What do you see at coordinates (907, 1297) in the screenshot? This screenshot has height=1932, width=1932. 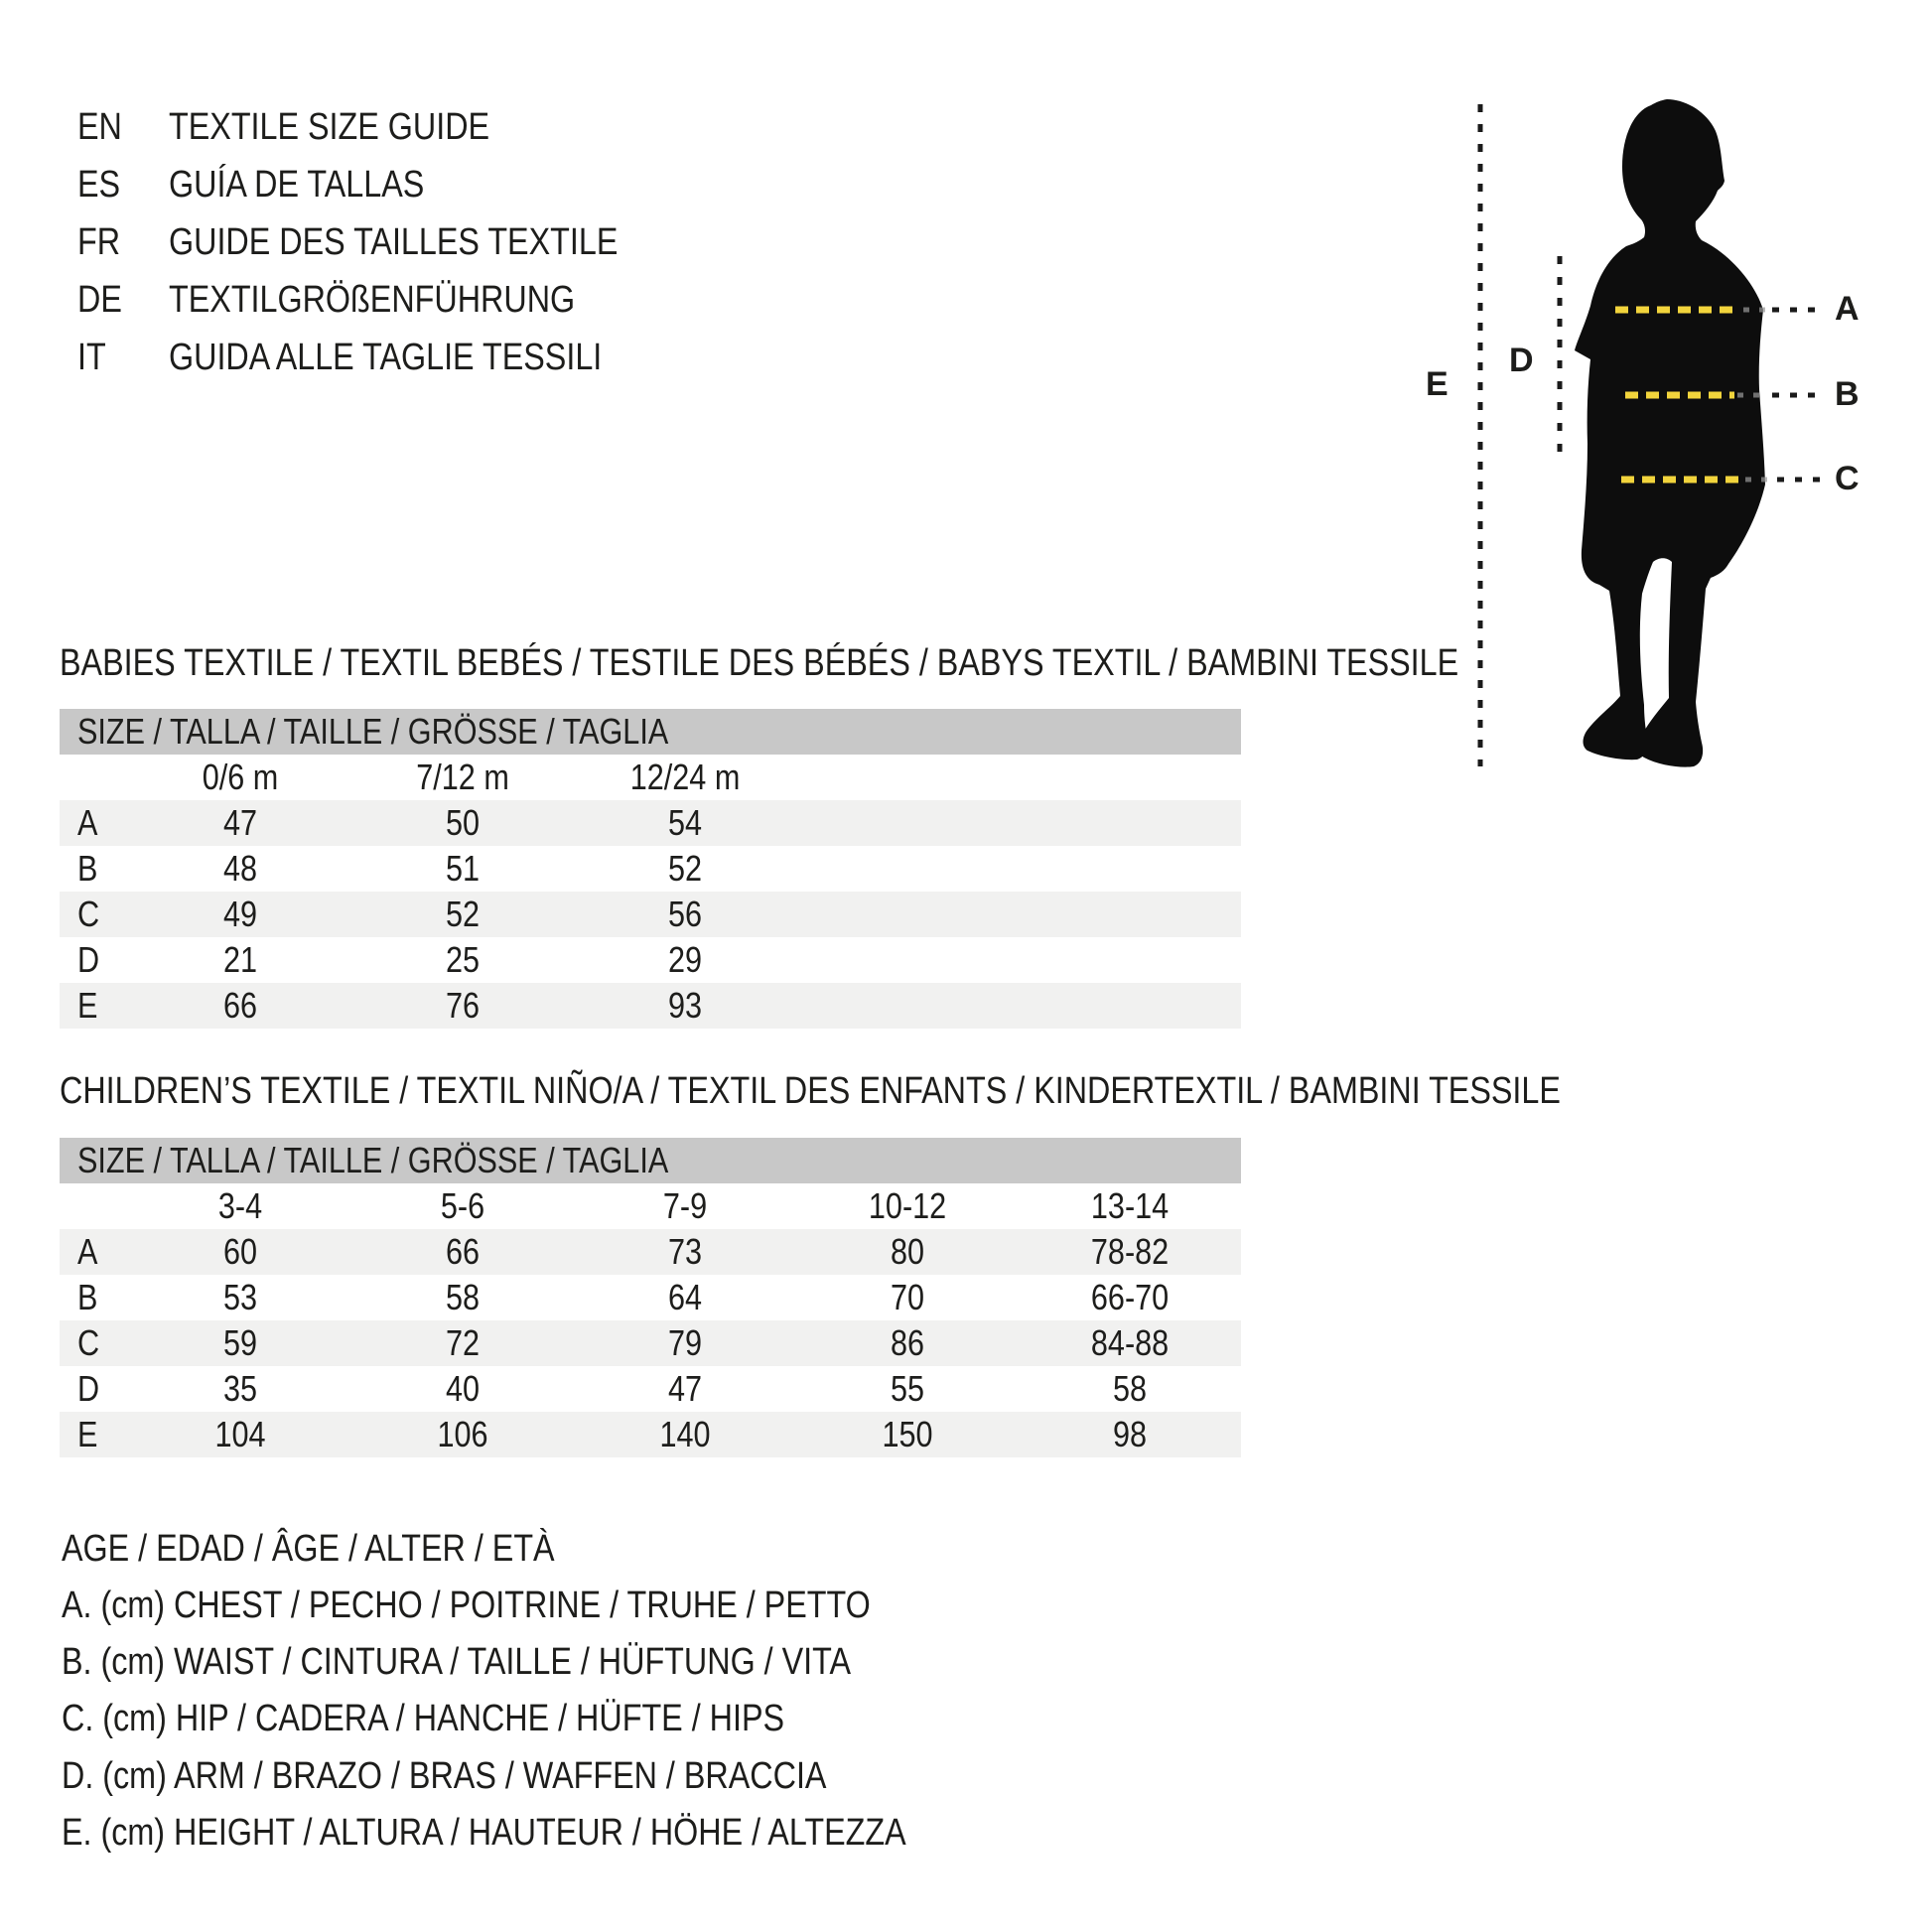 I see `cell: 70` at bounding box center [907, 1297].